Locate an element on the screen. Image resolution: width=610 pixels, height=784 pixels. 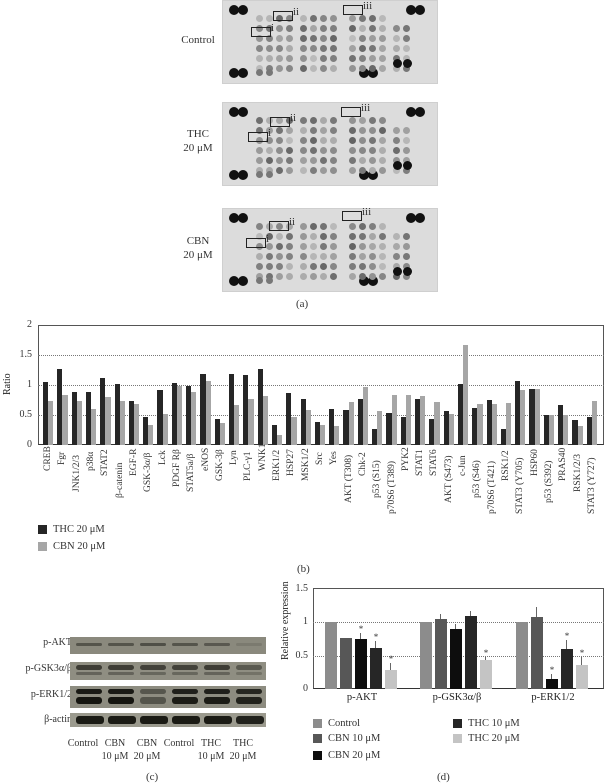
x-tick-label: p53 (S392) is located at coordinates (548, 482).